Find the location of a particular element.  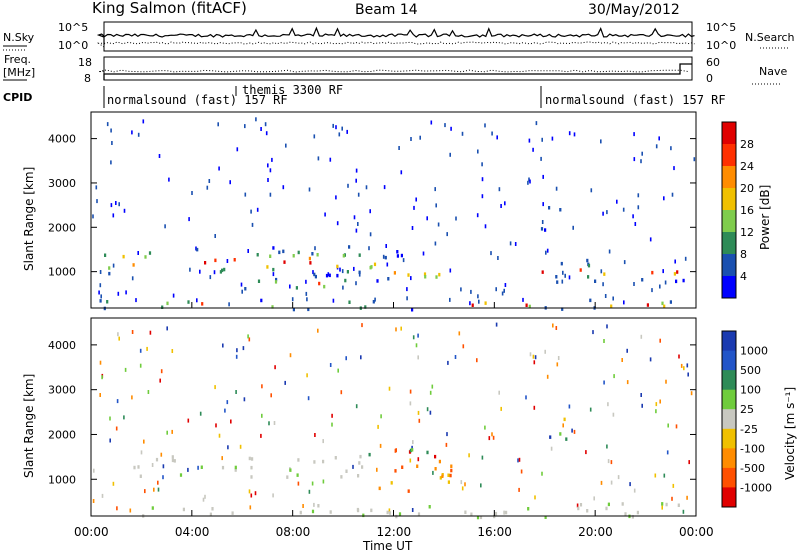

cpid-segment-2: themis 3300 RF is located at coordinates (292, 90).